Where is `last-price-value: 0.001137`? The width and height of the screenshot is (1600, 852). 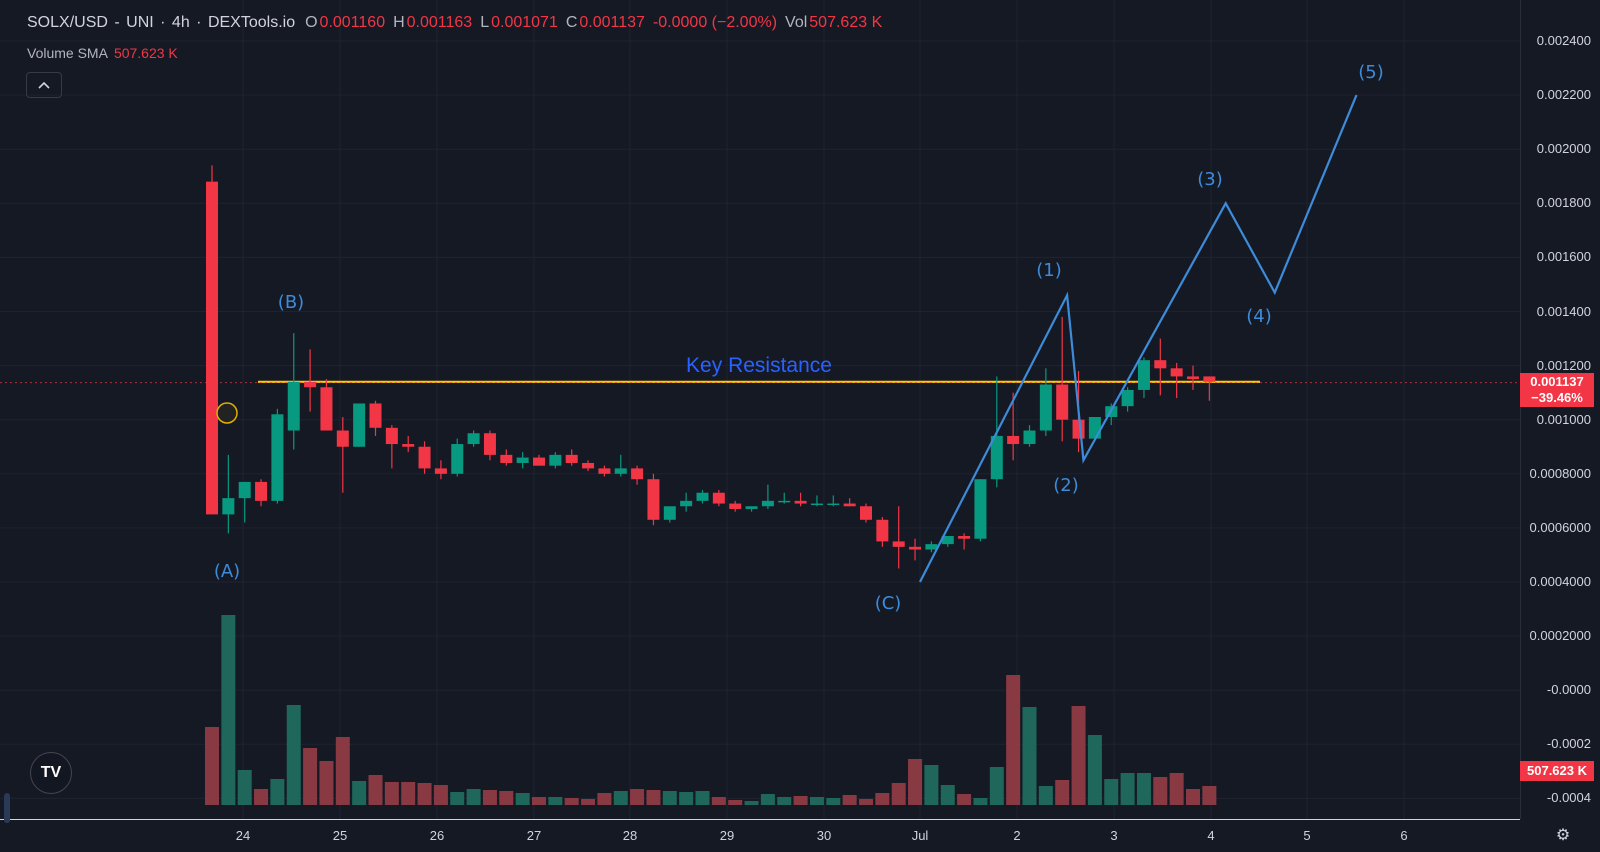
last-price-value: 0.001137 is located at coordinates (1557, 381).